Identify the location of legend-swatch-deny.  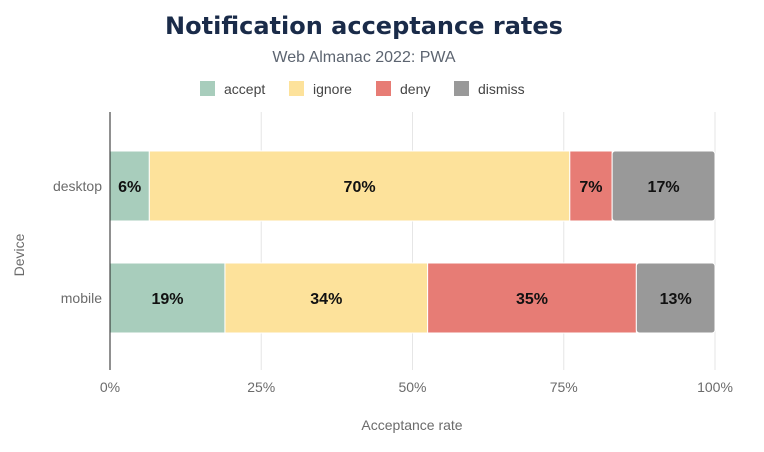
(383, 88).